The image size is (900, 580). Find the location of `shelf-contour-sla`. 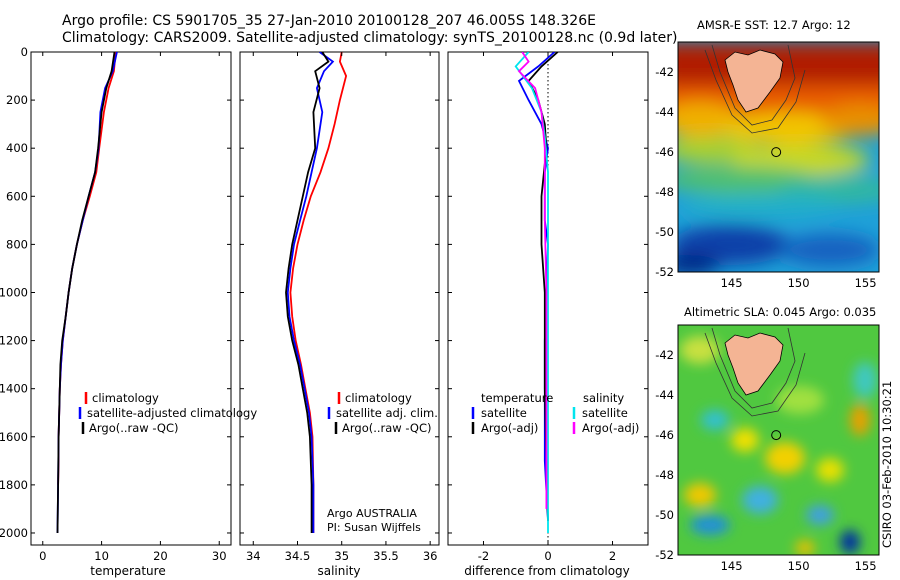

shelf-contour-sla is located at coordinates (753, 368).